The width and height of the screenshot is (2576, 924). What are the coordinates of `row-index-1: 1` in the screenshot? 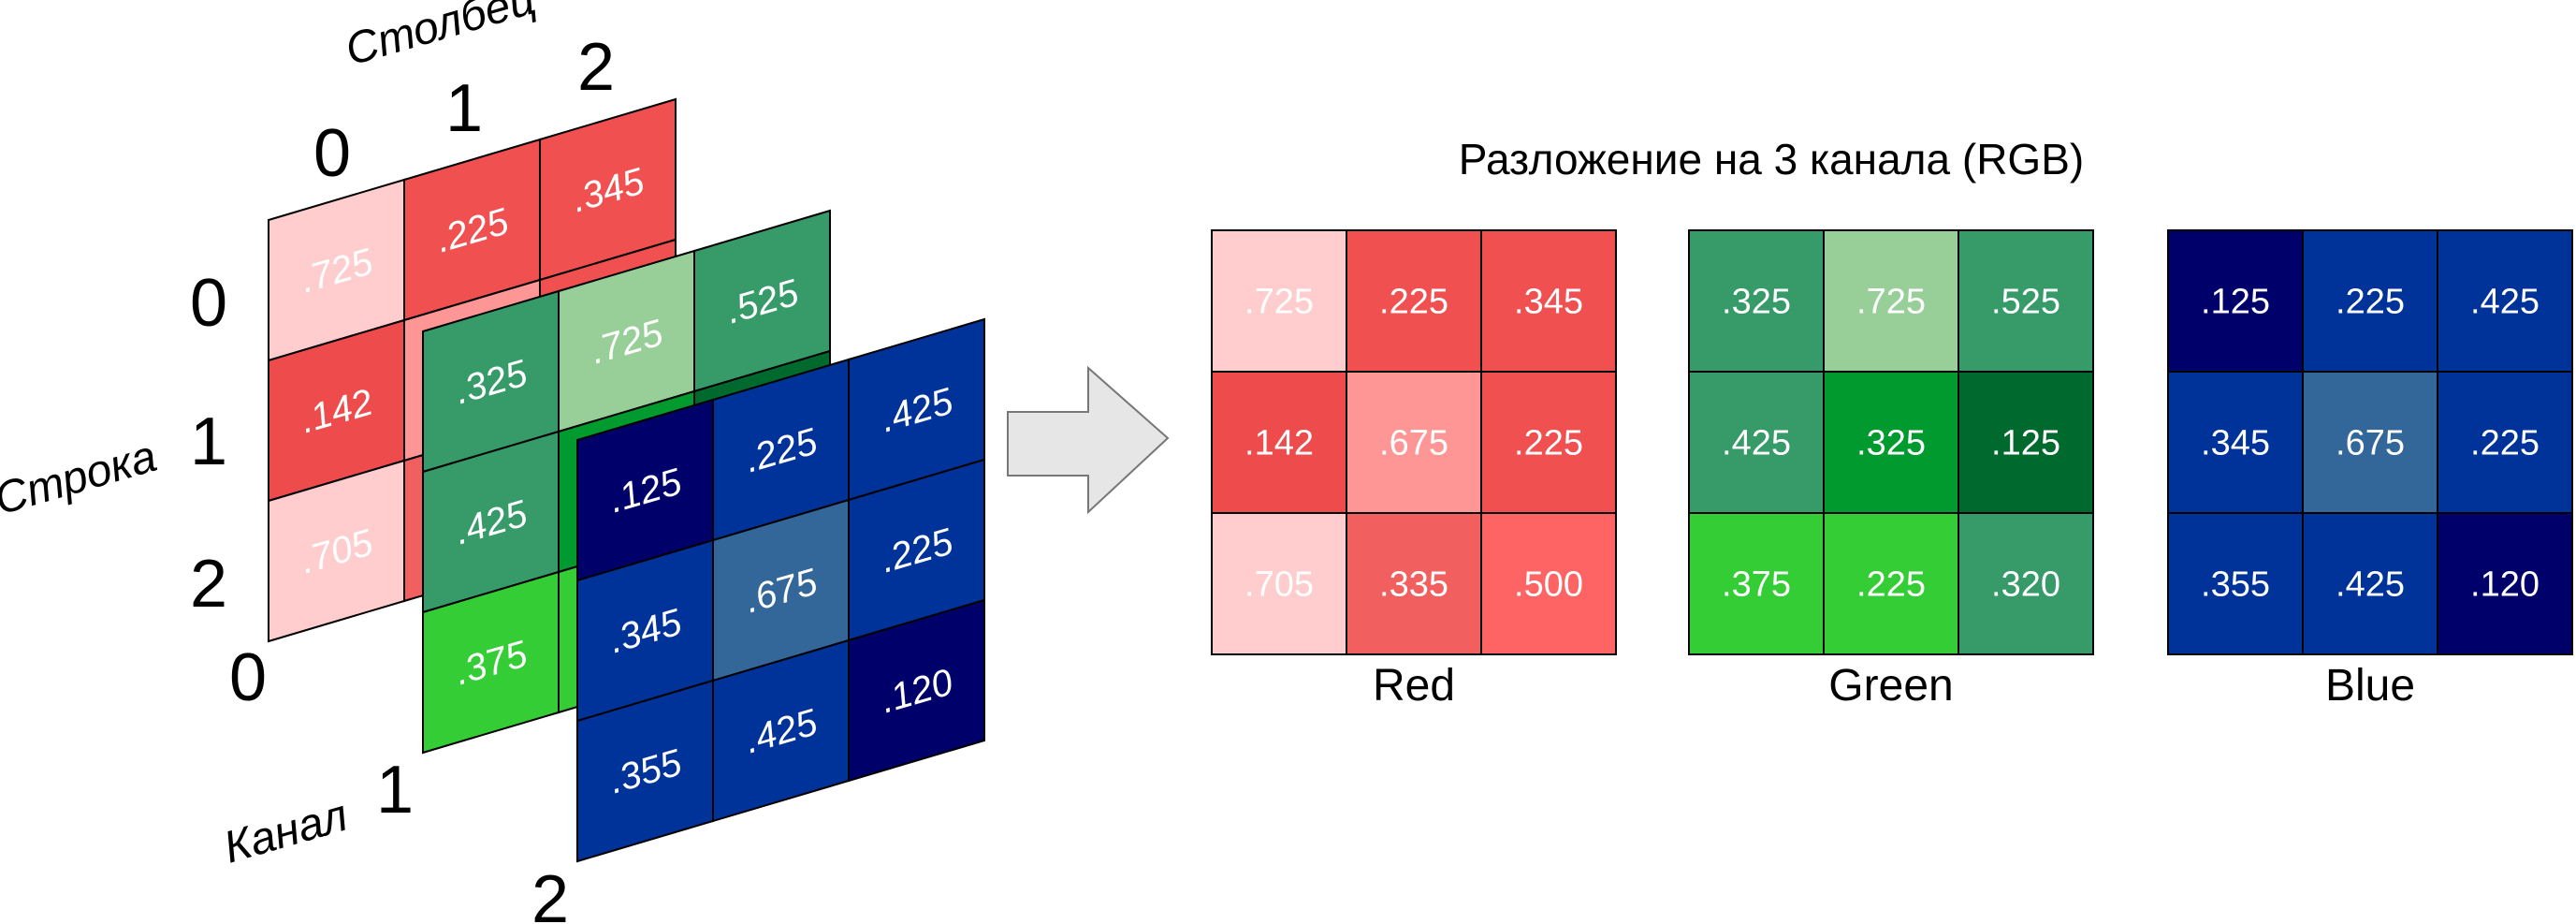 It's located at (208, 441).